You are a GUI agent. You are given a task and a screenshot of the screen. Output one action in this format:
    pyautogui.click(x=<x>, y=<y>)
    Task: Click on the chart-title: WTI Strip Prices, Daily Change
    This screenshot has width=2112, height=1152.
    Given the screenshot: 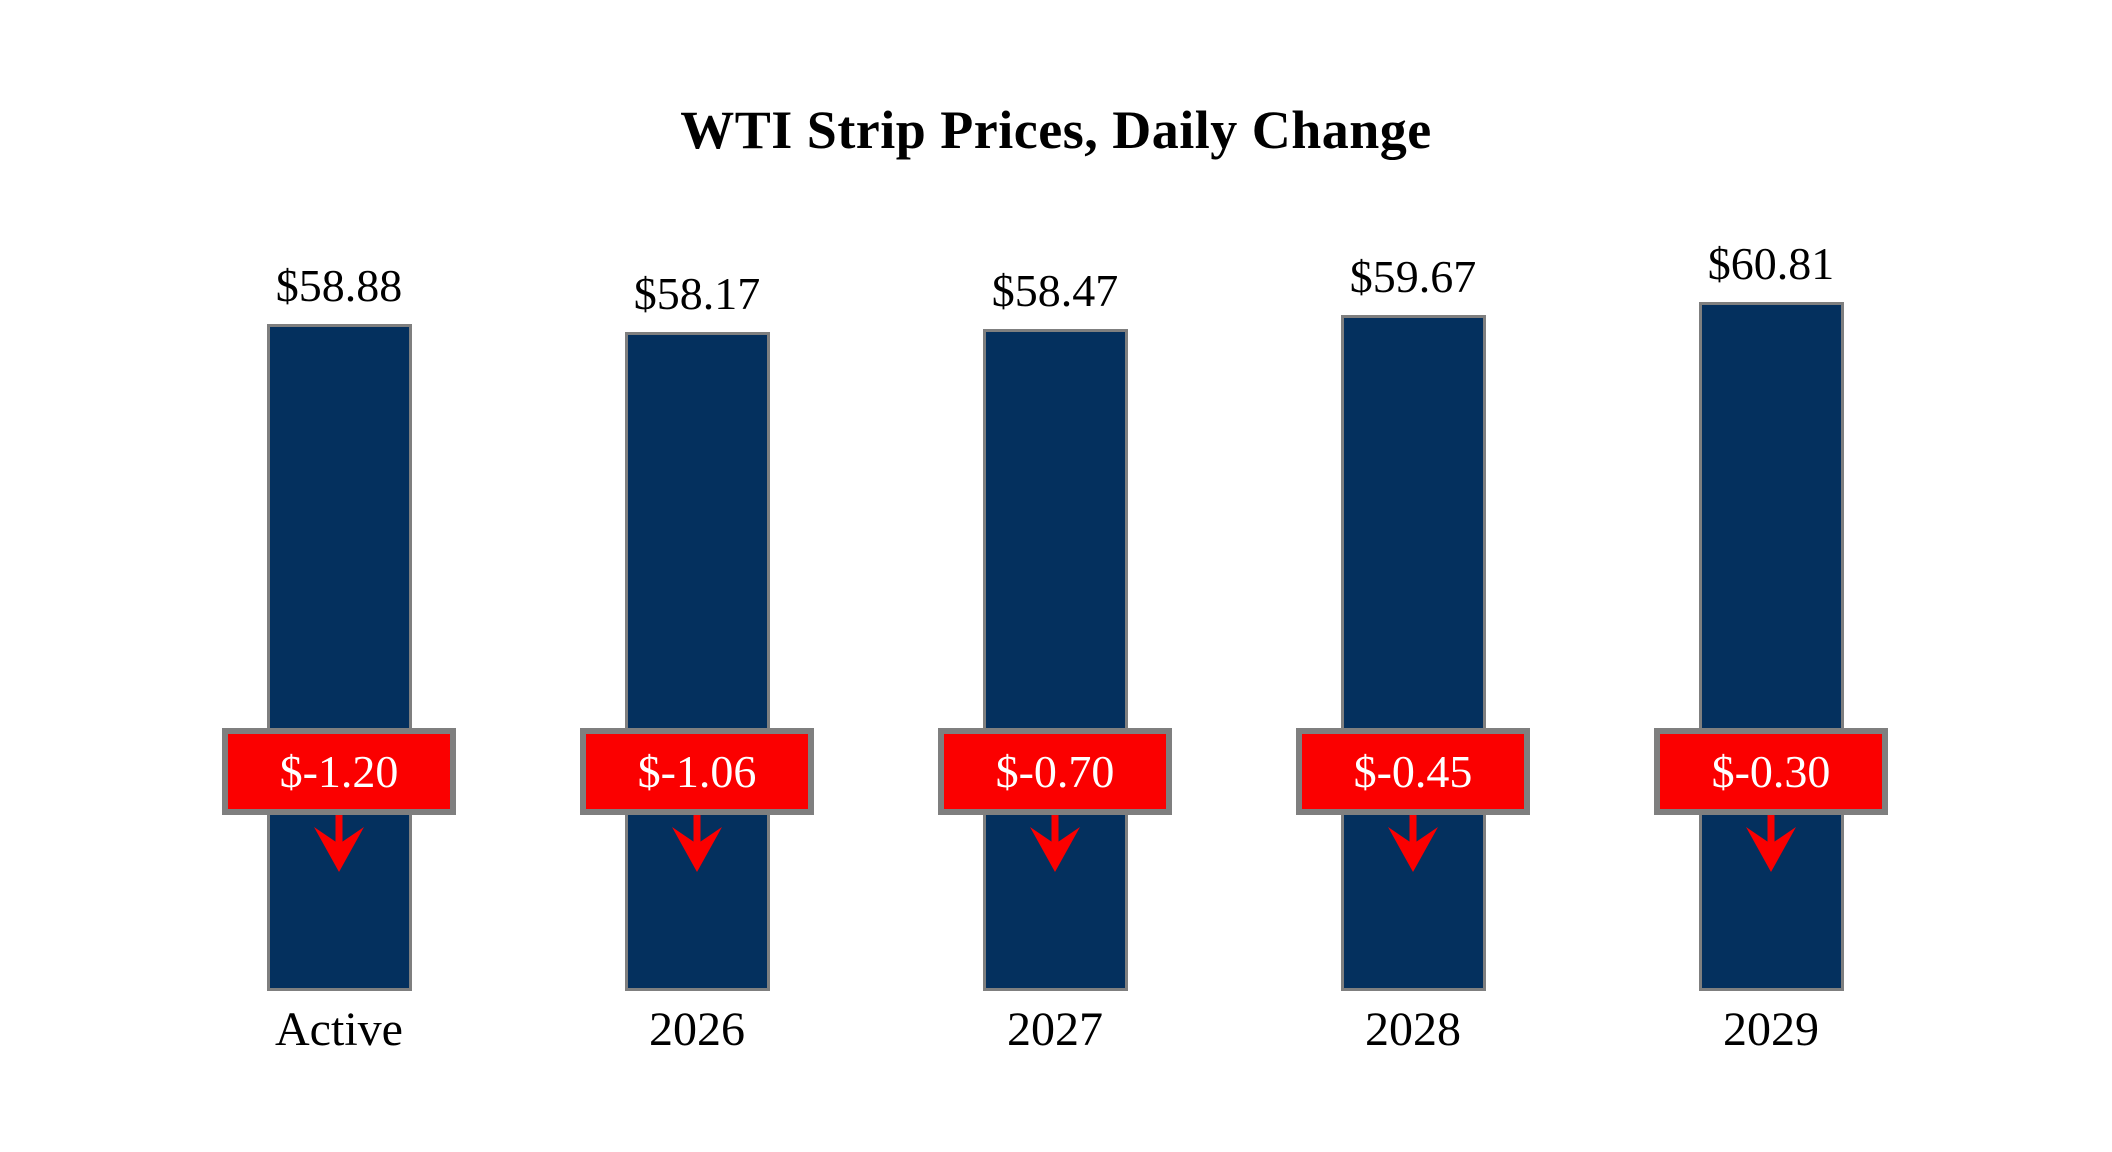 What is the action you would take?
    pyautogui.click(x=1056, y=130)
    